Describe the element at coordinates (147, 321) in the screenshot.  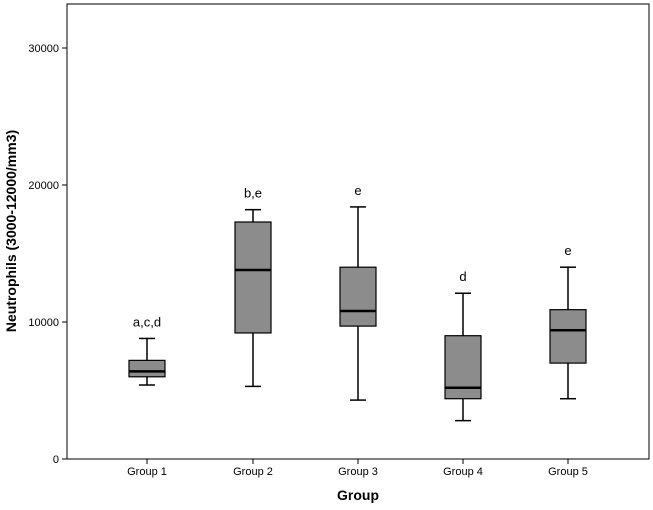
I see `significance-label: a,c,d` at that location.